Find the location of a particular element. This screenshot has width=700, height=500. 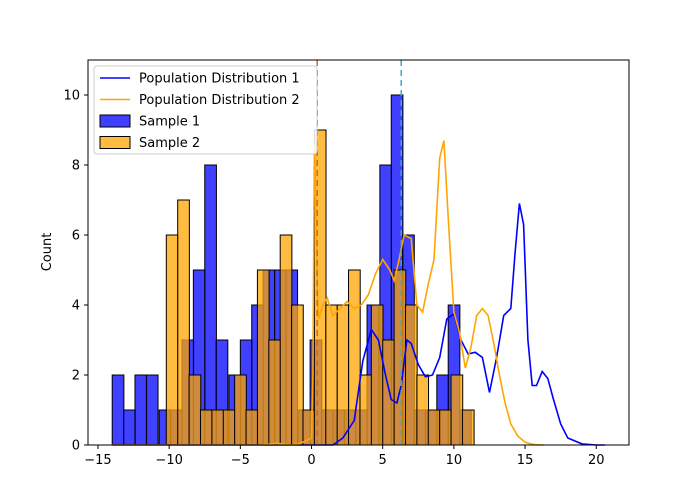

legend-label: Sample 2 is located at coordinates (169, 143).